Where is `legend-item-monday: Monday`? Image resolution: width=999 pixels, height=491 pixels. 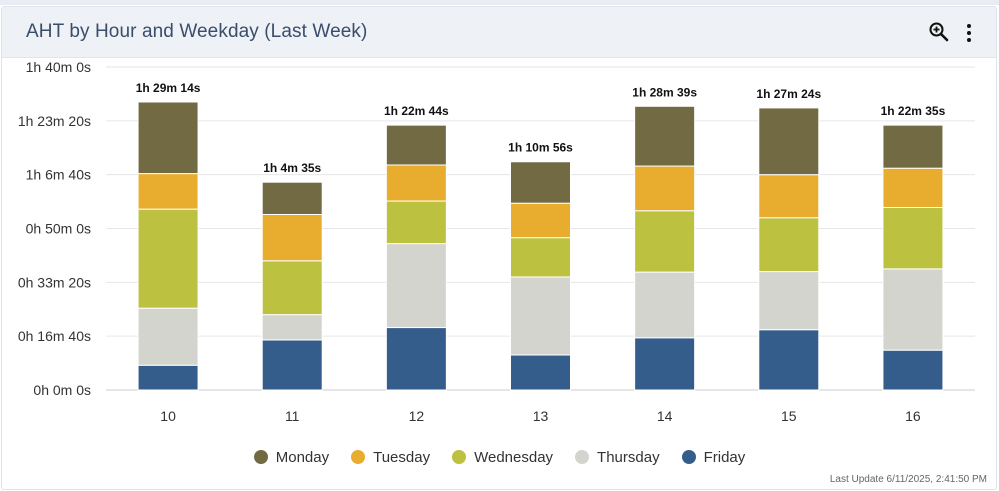 legend-item-monday: Monday is located at coordinates (291, 457).